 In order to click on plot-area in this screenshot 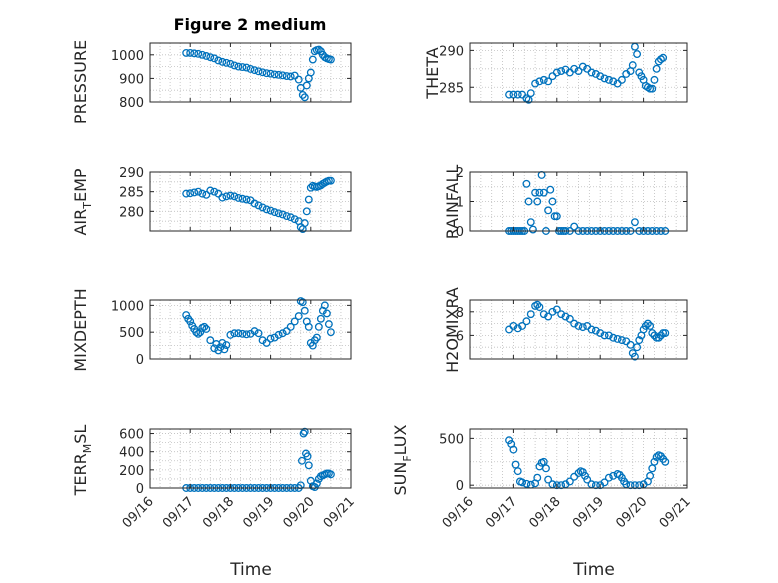, I will do `click(578, 72)`.